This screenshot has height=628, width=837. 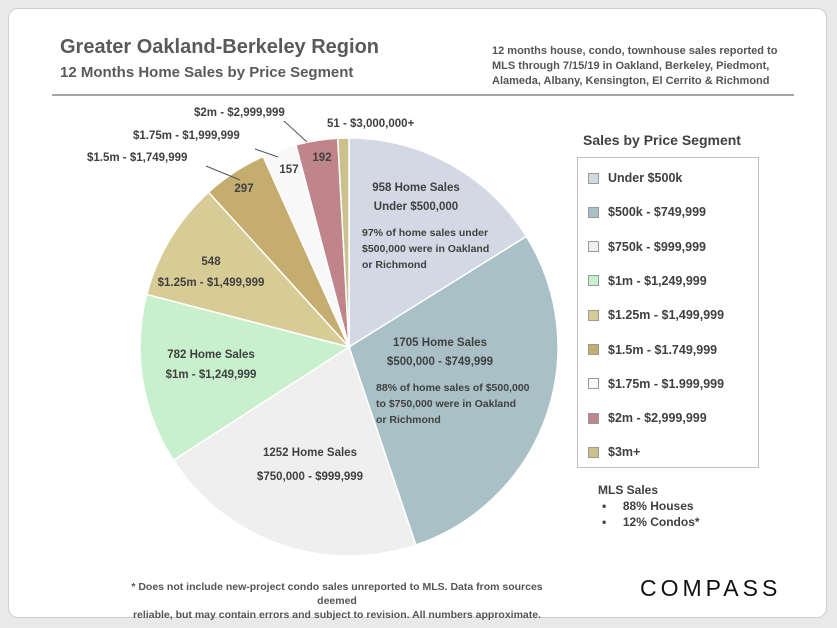 What do you see at coordinates (239, 113) in the screenshot?
I see `callout-label-2to3: $2m - $2,999,999` at bounding box center [239, 113].